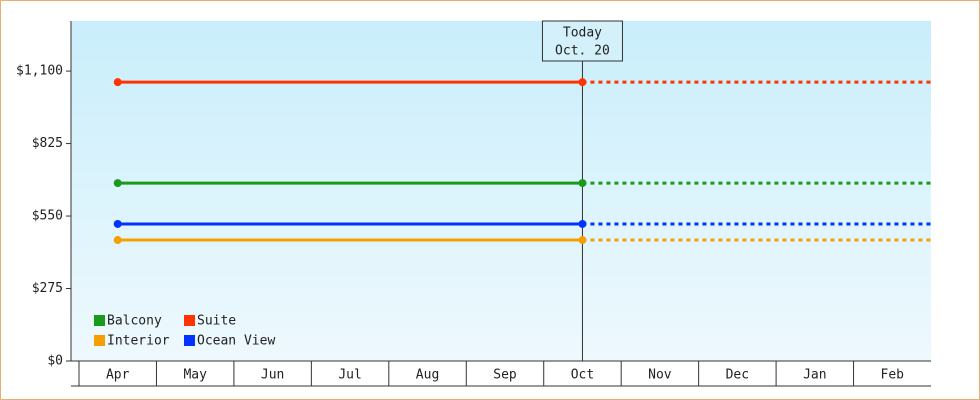 The height and width of the screenshot is (400, 980). What do you see at coordinates (138, 341) in the screenshot?
I see `legend-label: Interior` at bounding box center [138, 341].